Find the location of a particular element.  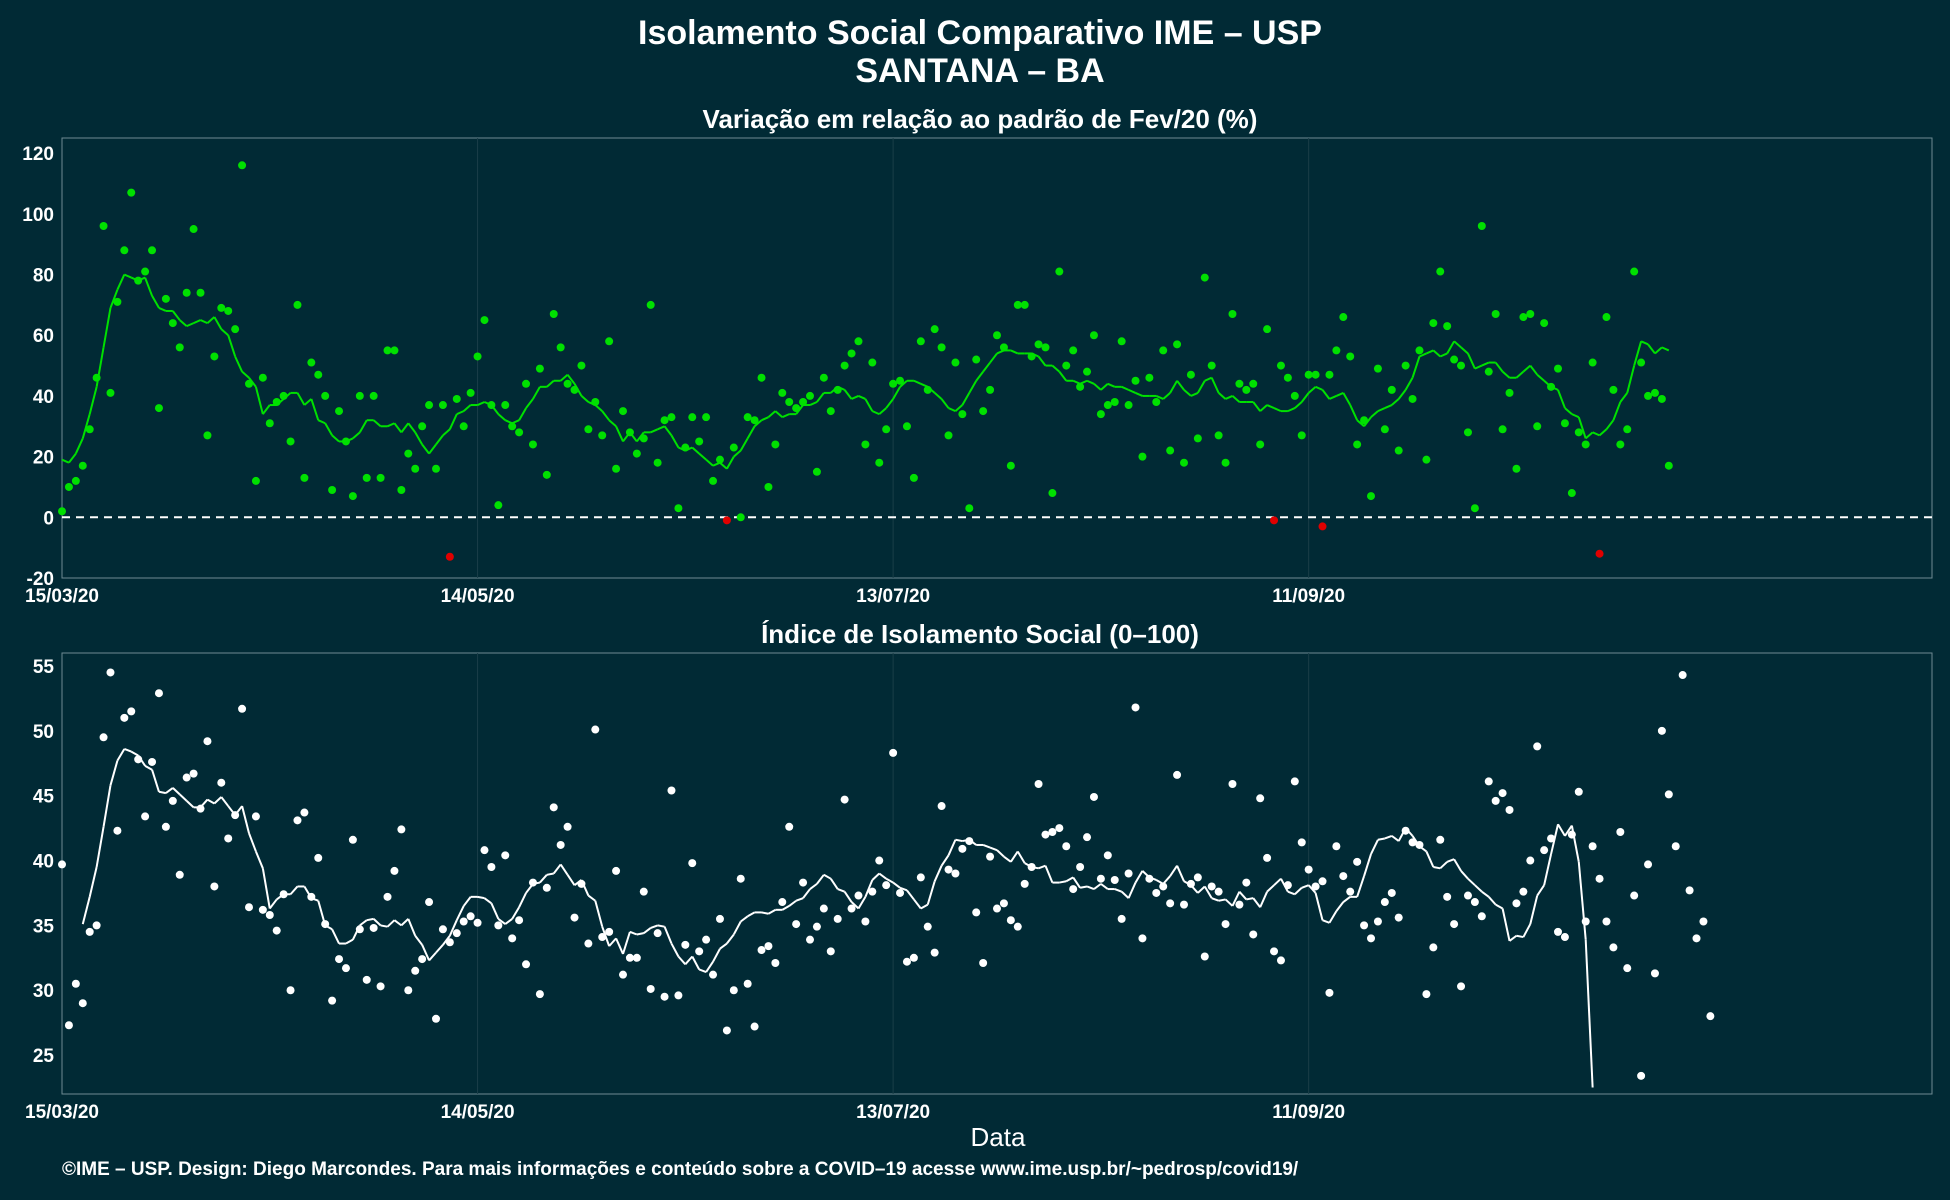

y-tick-label: 45 is located at coordinates (44, 797).